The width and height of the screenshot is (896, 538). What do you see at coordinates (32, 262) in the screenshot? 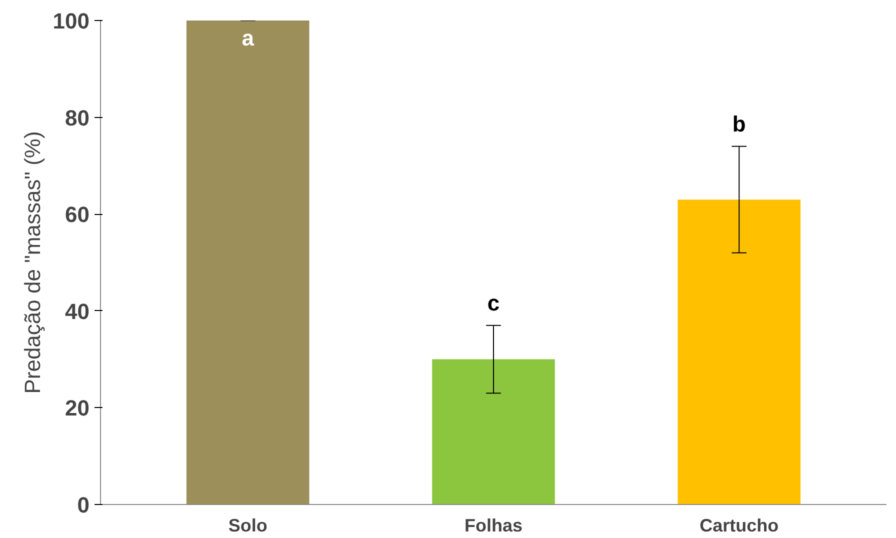
I see `y-axis-title: Predação de "massas" (%)` at bounding box center [32, 262].